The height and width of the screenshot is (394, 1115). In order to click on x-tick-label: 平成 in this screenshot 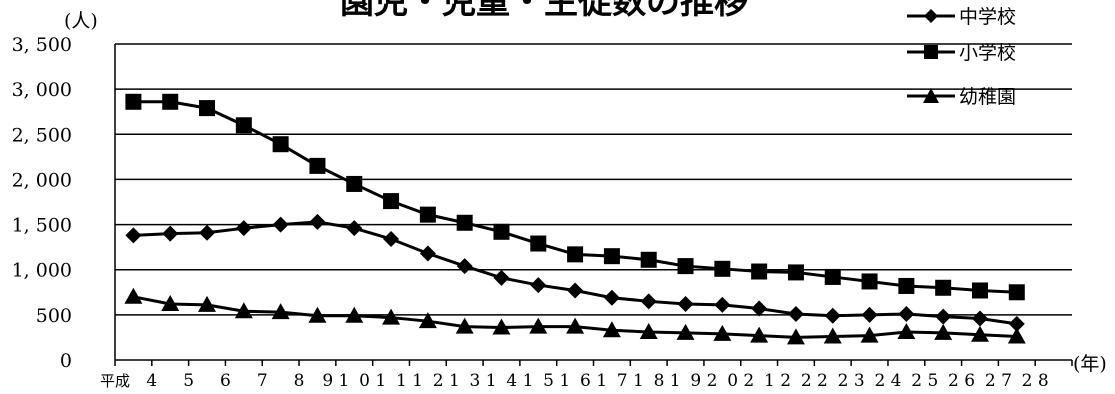, I will do `click(115, 381)`.